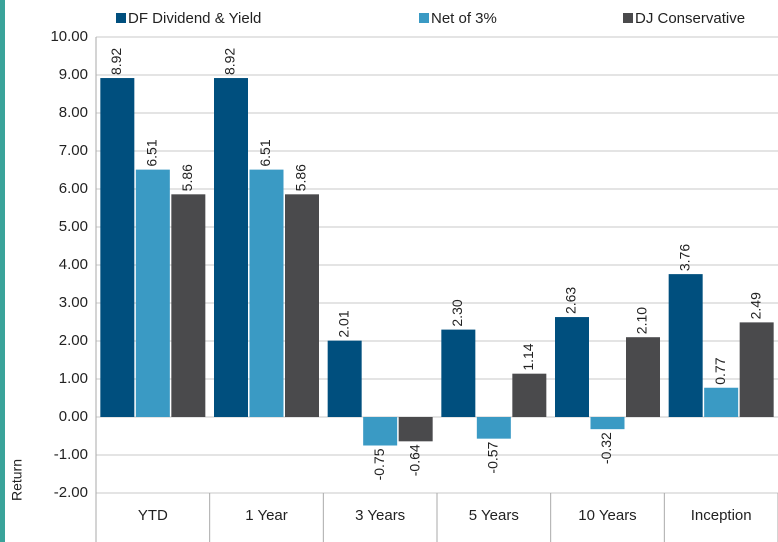  Describe the element at coordinates (73, 378) in the screenshot. I see `y-tick-label: 1.00` at that location.